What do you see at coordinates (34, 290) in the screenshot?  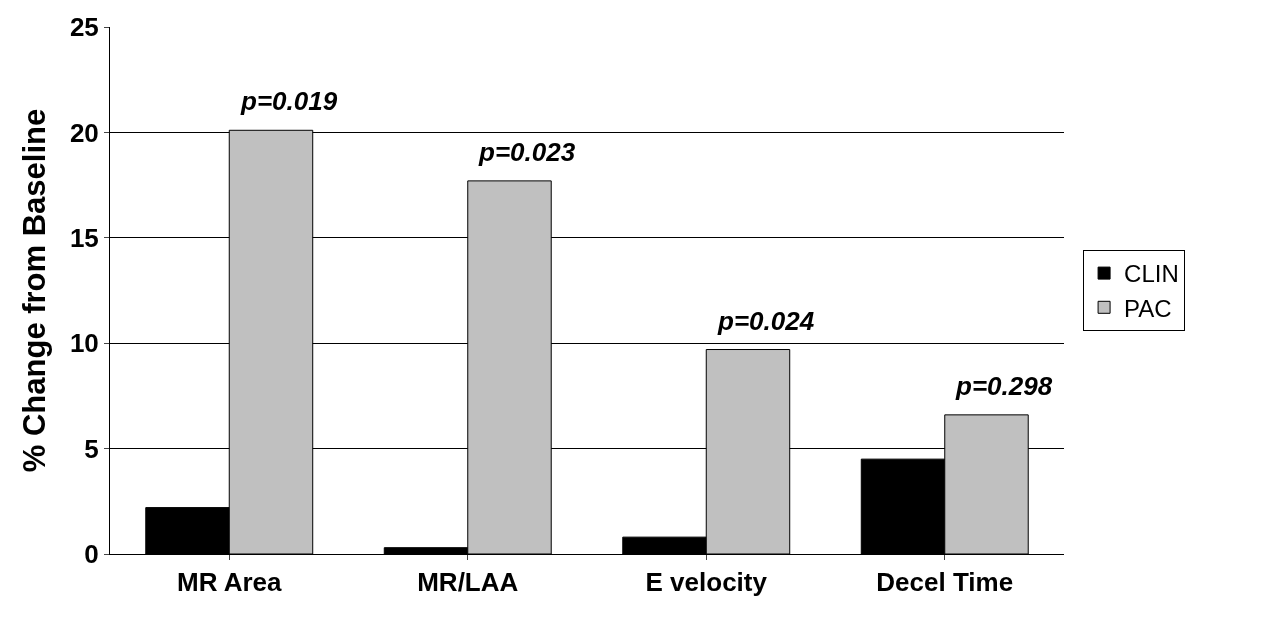 I see `y-axis-title: % Change from Baseline` at bounding box center [34, 290].